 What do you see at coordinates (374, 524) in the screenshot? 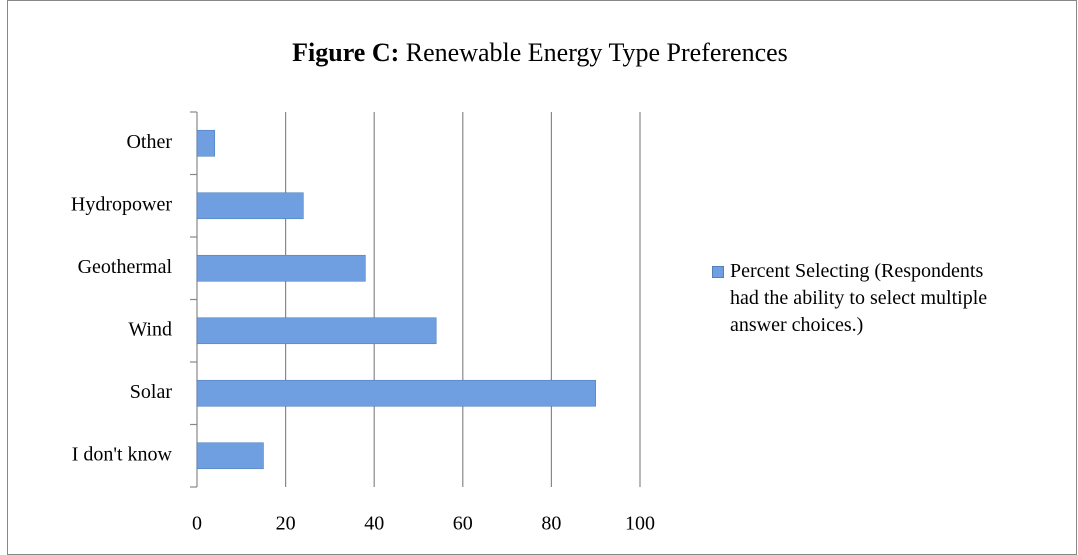
I see `x-tick-label: 40` at bounding box center [374, 524].